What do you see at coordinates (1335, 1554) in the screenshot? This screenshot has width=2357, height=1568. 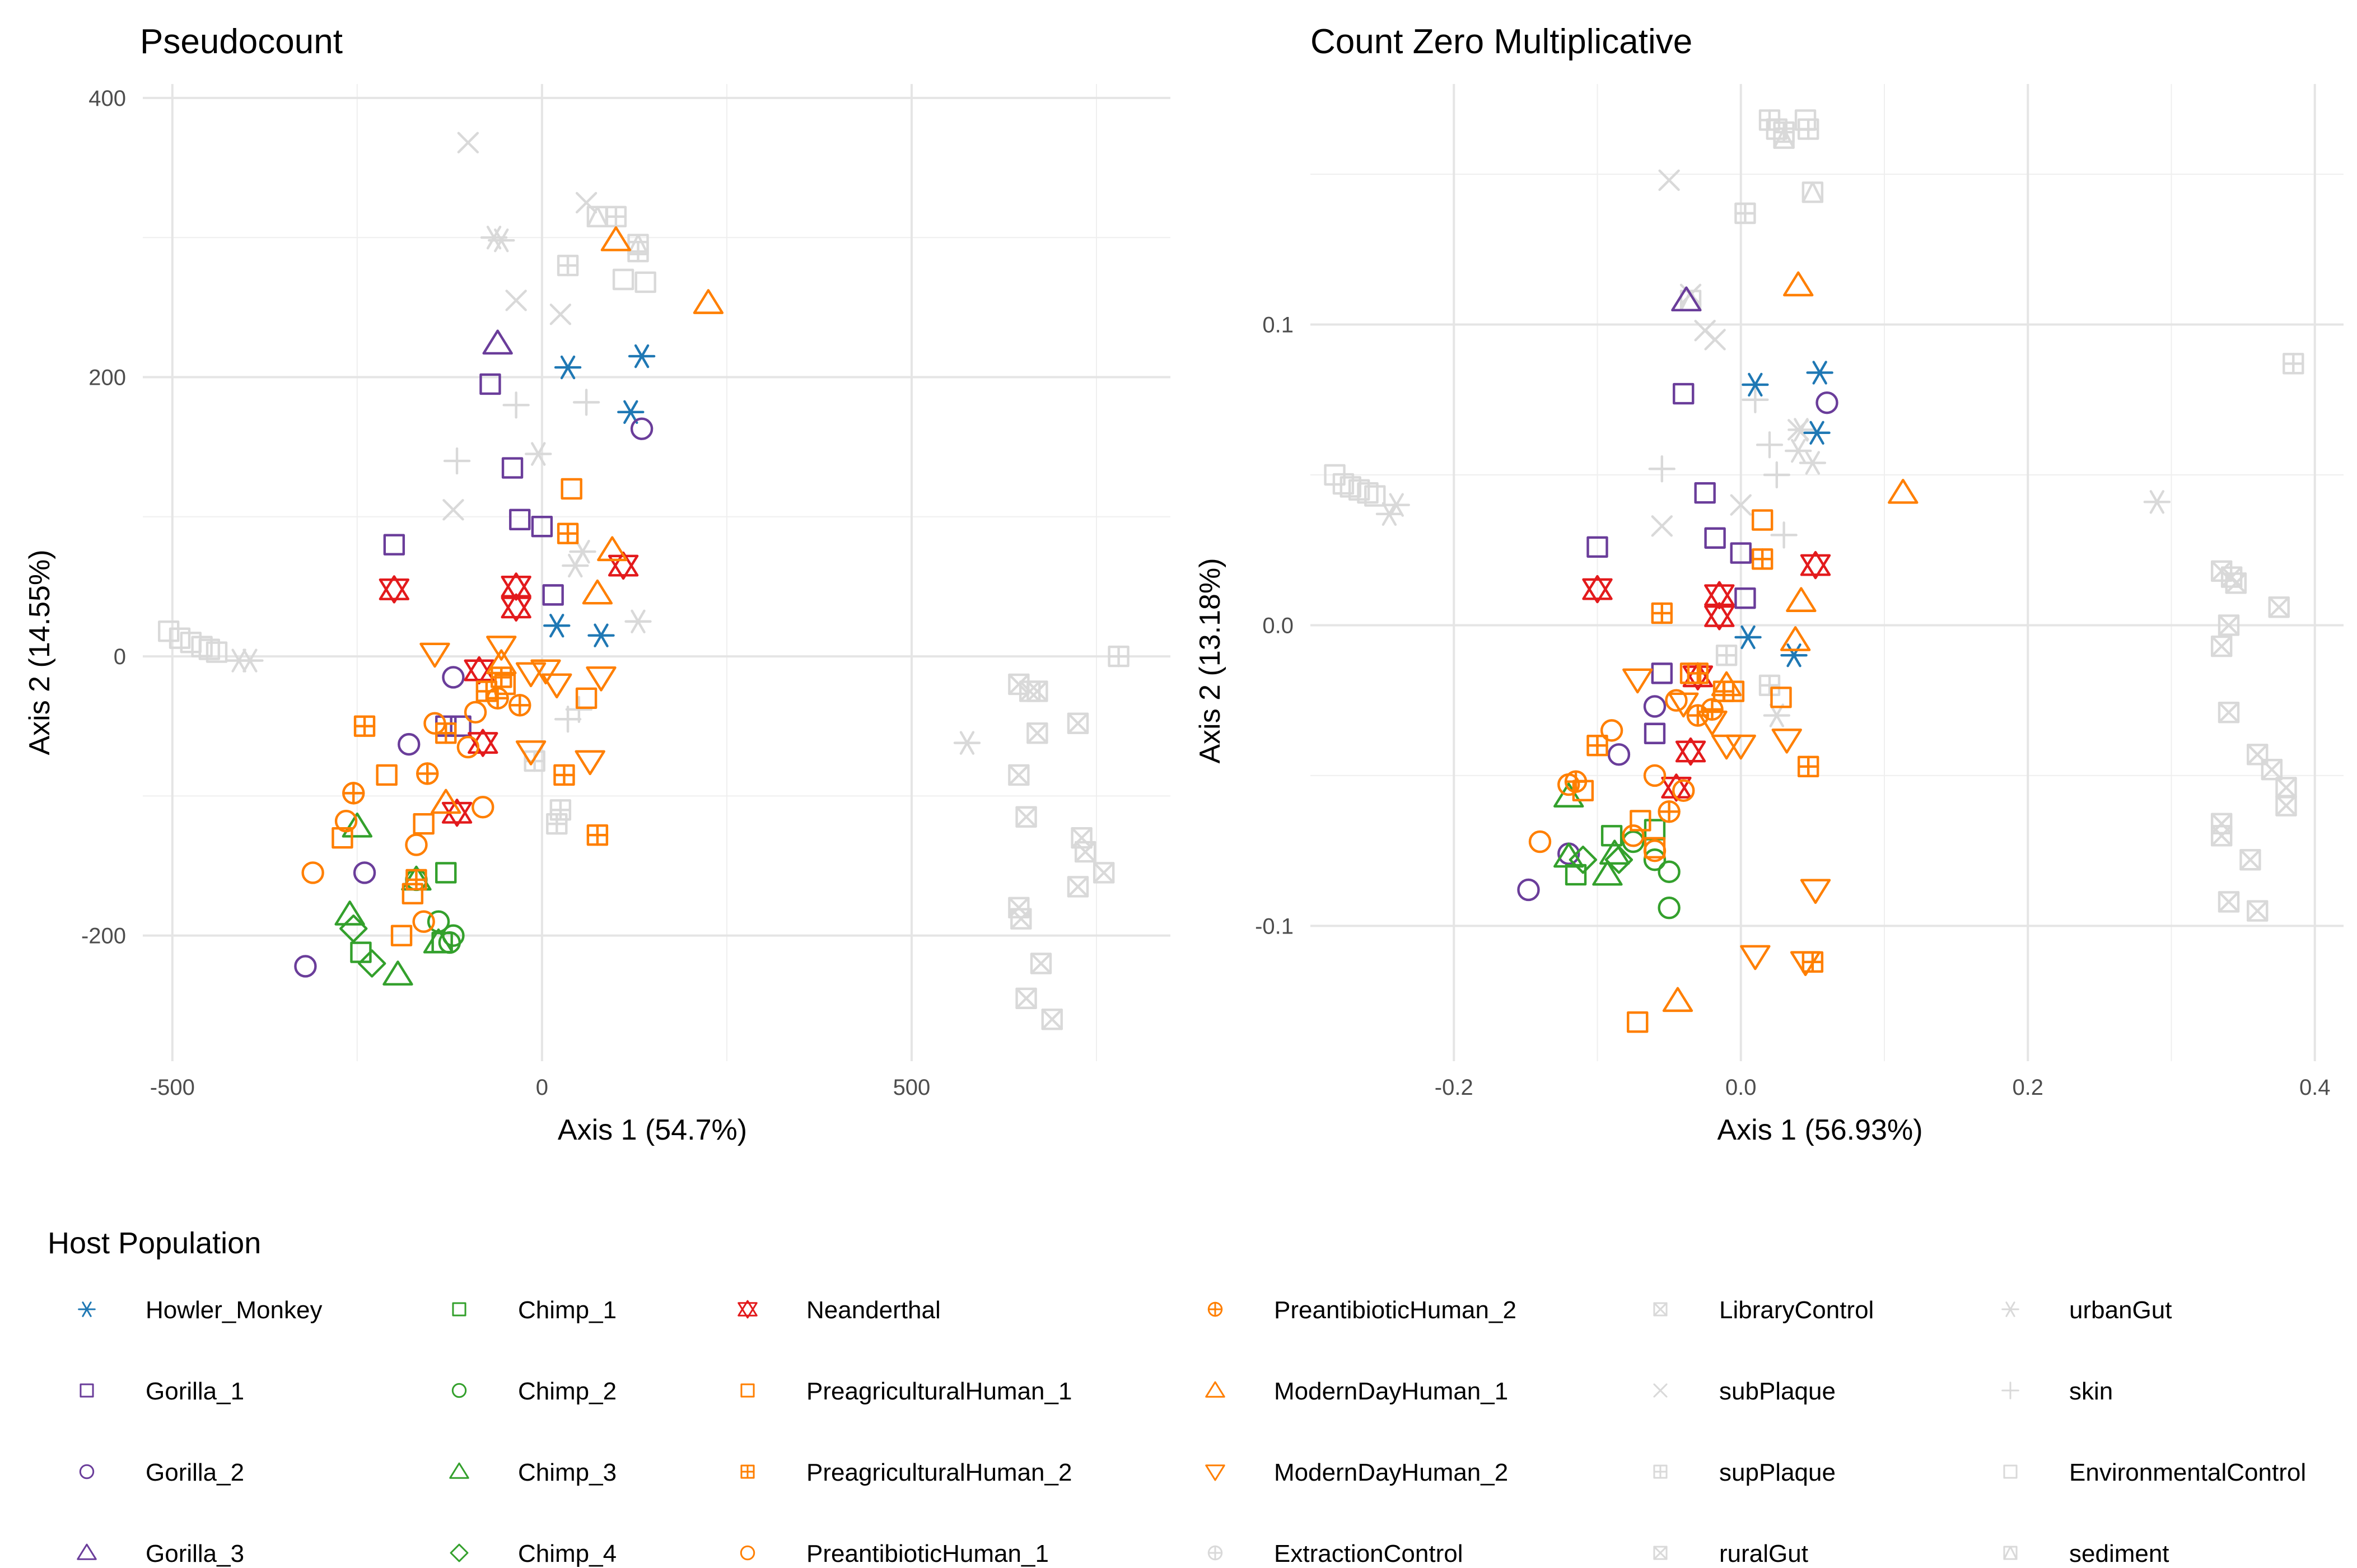 I see `legend-item-extractioncontrol: ExtractionControl` at bounding box center [1335, 1554].